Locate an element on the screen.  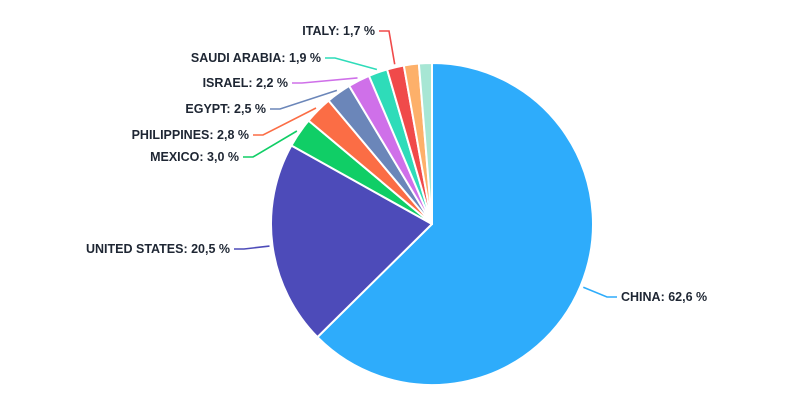
slice-label-israel: ISRAEL: 2,2 % is located at coordinates (245, 83).